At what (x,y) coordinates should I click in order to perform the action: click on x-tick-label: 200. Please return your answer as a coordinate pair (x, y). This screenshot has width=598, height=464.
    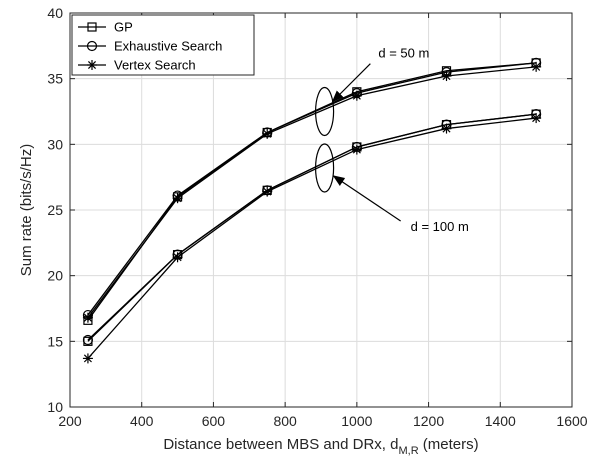
    Looking at the image, I should click on (70, 421).